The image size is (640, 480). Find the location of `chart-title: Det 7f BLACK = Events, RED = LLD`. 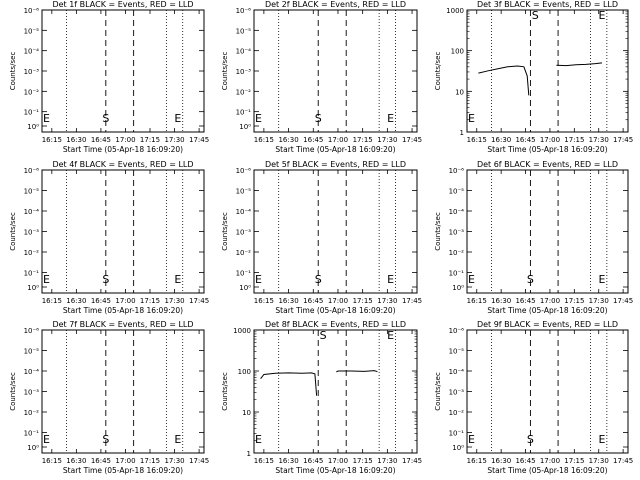

chart-title: Det 7f BLACK = Events, RED = LLD is located at coordinates (122, 324).